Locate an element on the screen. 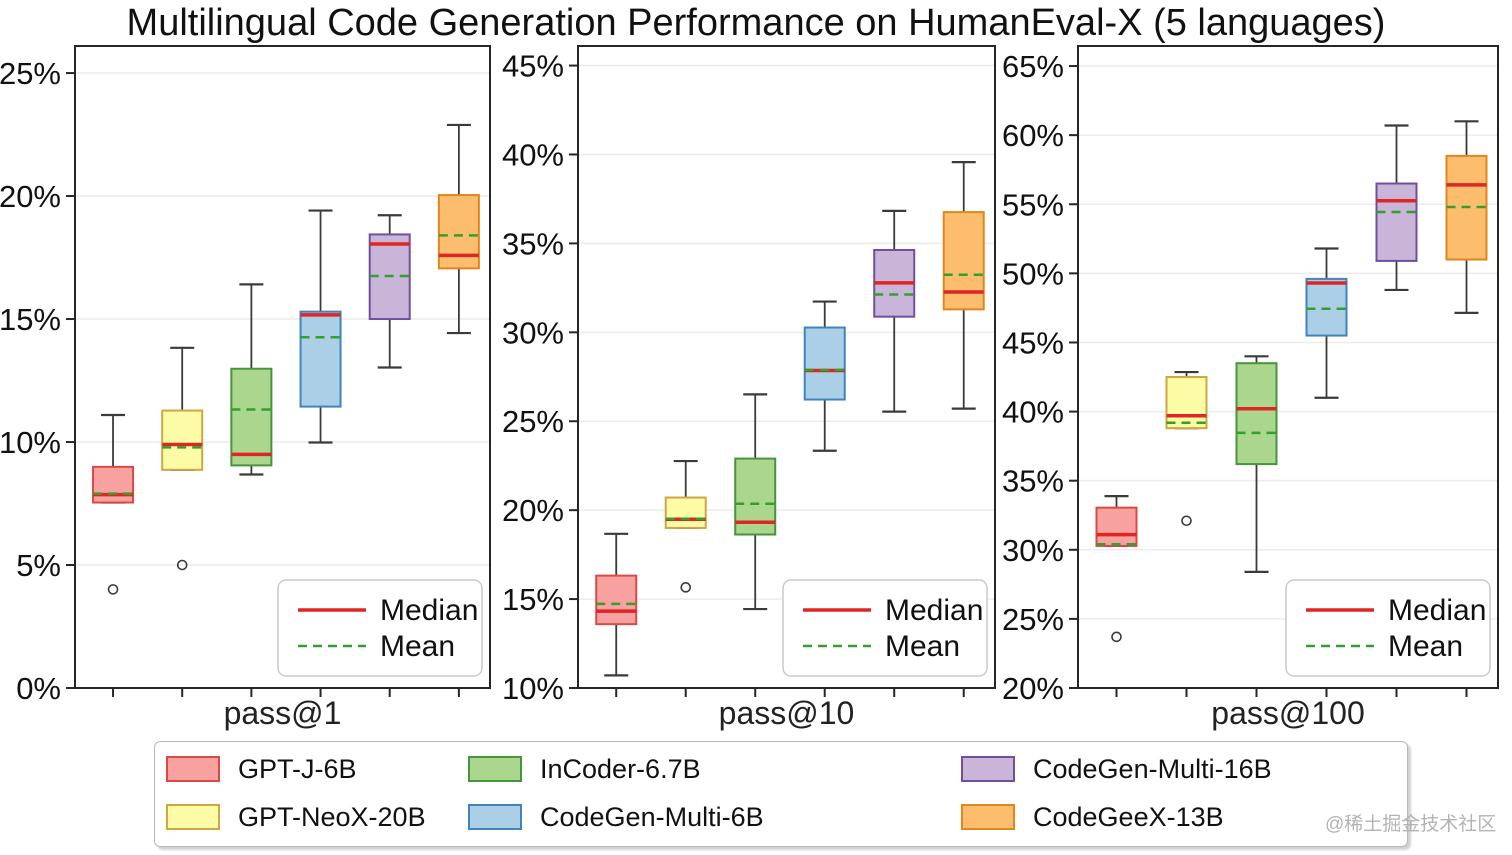  y-tick-label: 65% is located at coordinates (1033, 66).